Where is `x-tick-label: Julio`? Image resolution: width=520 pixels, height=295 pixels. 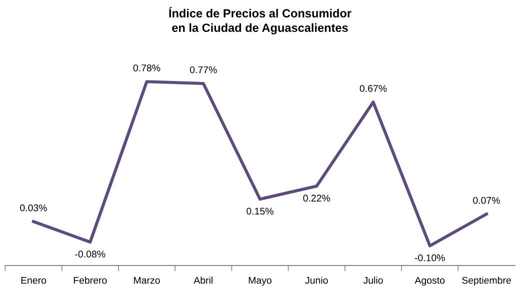
x-tick-label: Julio is located at coordinates (373, 280).